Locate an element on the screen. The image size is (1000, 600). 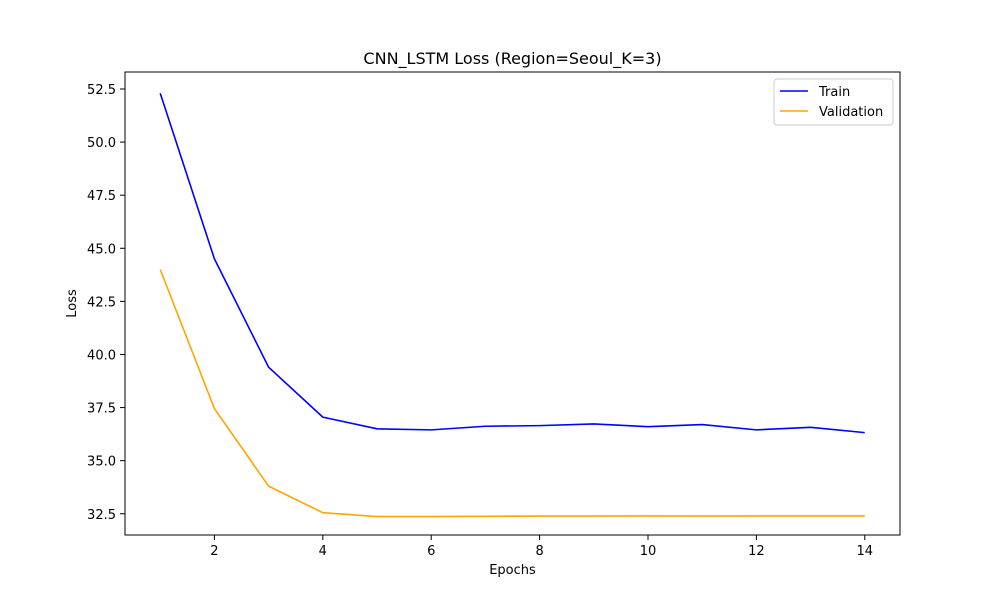
legend: Train Validation is located at coordinates (833, 102).